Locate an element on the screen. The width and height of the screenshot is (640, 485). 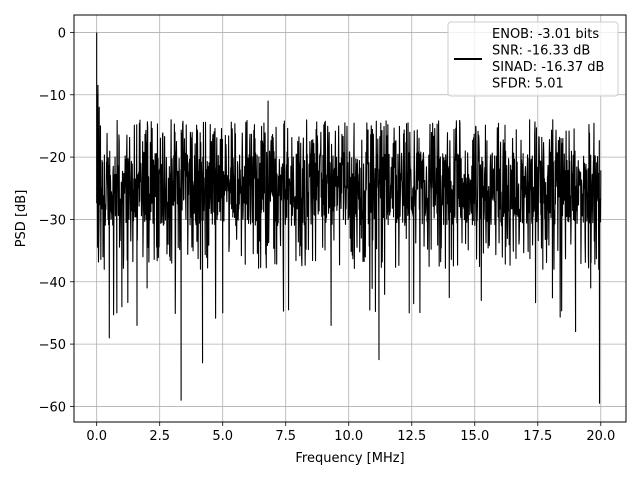
legend-box is located at coordinates (533, 59).